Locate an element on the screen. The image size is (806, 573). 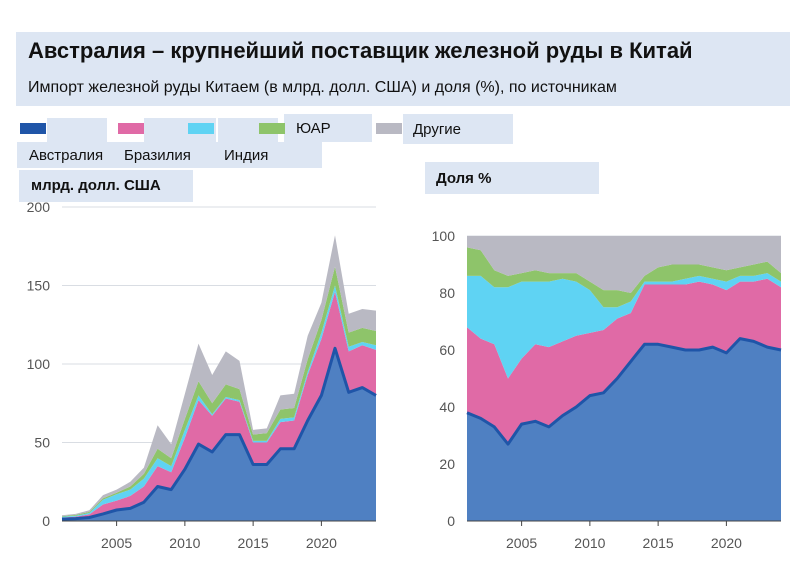
right-xtick-2020: 2020 is located at coordinates (726, 543).